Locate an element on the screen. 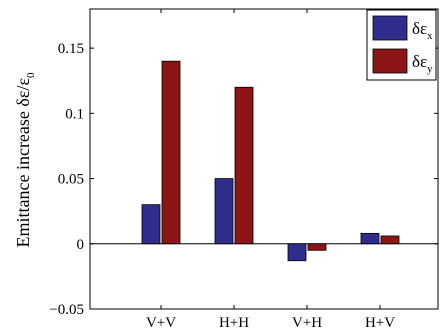  y-tick-label: −0.05 is located at coordinates (66, 310).